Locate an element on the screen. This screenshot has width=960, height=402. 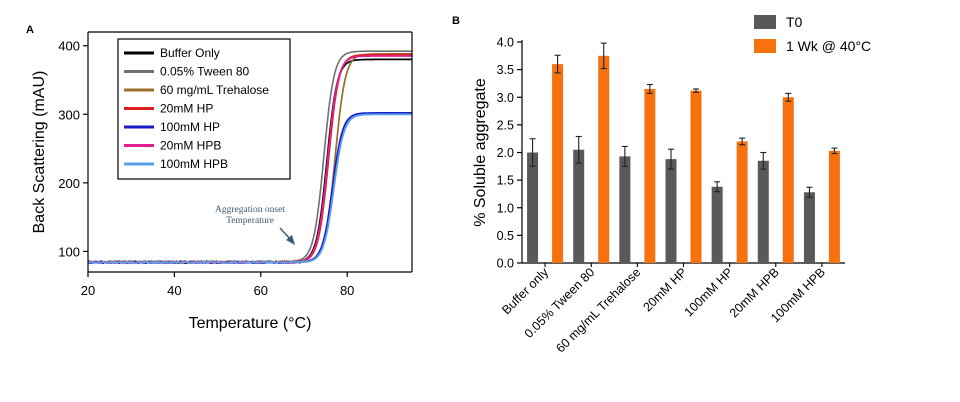
legend-label-a: 100mM HPB is located at coordinates (194, 164).